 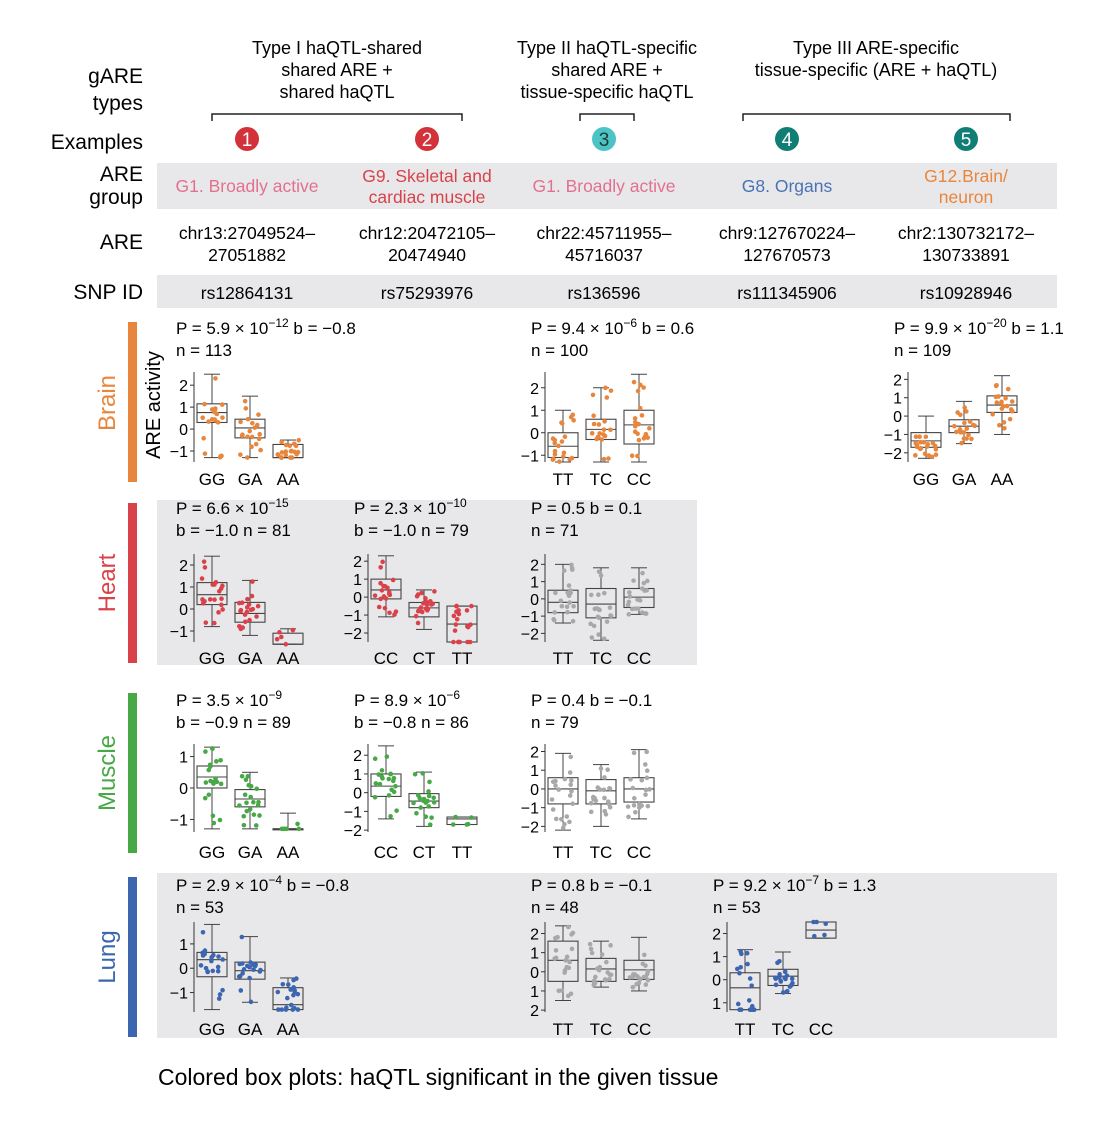 I want to click on type-group-3-line1: Type III ARE-specific, so click(x=876, y=48).